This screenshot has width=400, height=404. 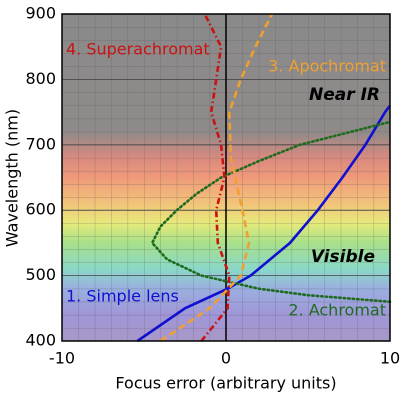 I want to click on series-line, so click(x=215, y=177).